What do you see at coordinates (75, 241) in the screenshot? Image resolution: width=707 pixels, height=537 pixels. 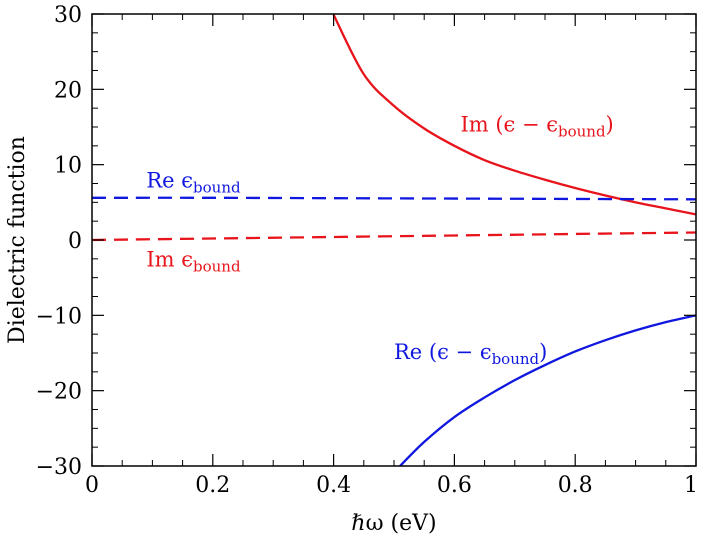 I see `y-tick-label: 0` at bounding box center [75, 241].